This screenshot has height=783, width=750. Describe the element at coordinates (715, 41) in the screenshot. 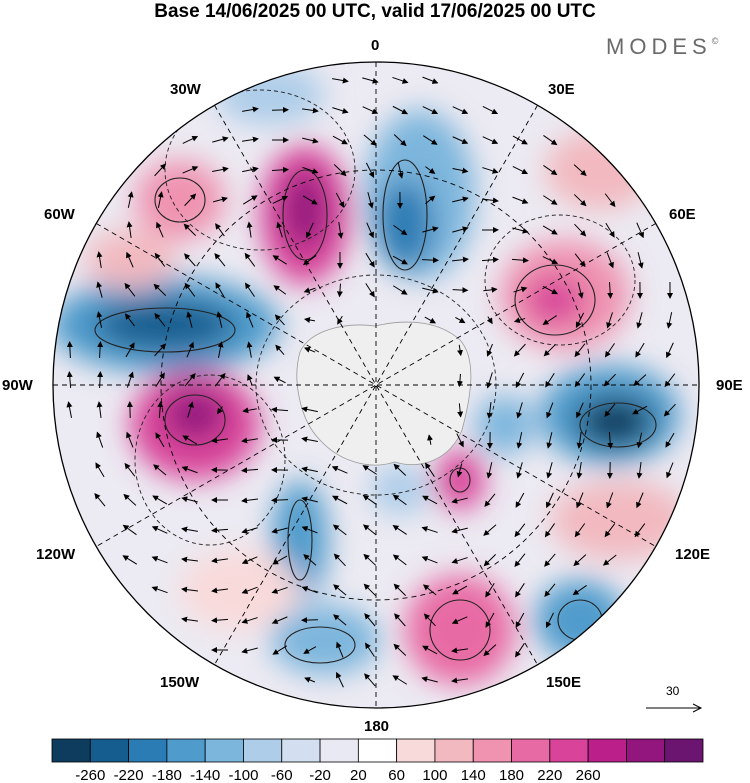

I see `brand-mark: ©` at that location.